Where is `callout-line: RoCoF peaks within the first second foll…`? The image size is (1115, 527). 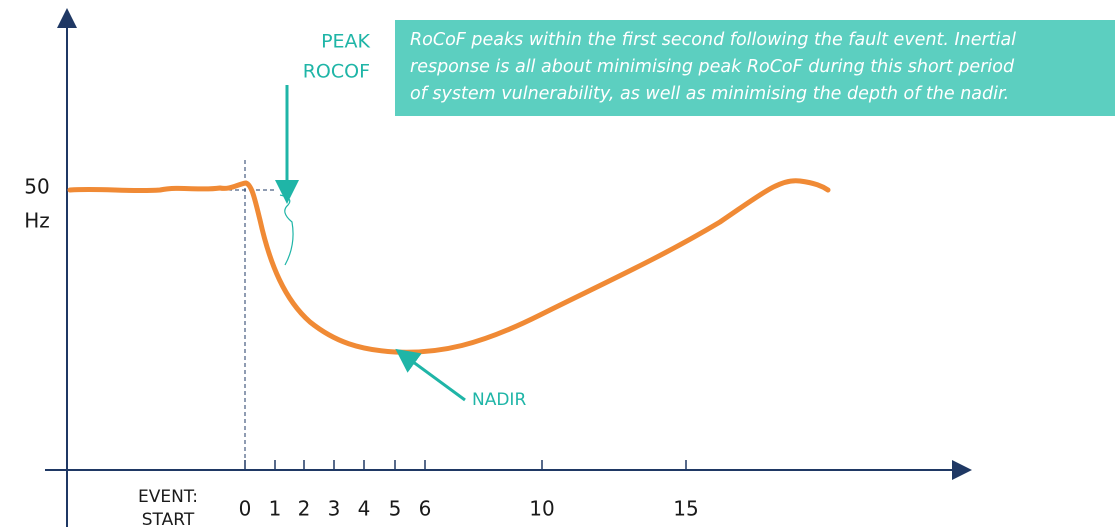
callout-line: RoCoF peaks within the first second foll… is located at coordinates (713, 40).